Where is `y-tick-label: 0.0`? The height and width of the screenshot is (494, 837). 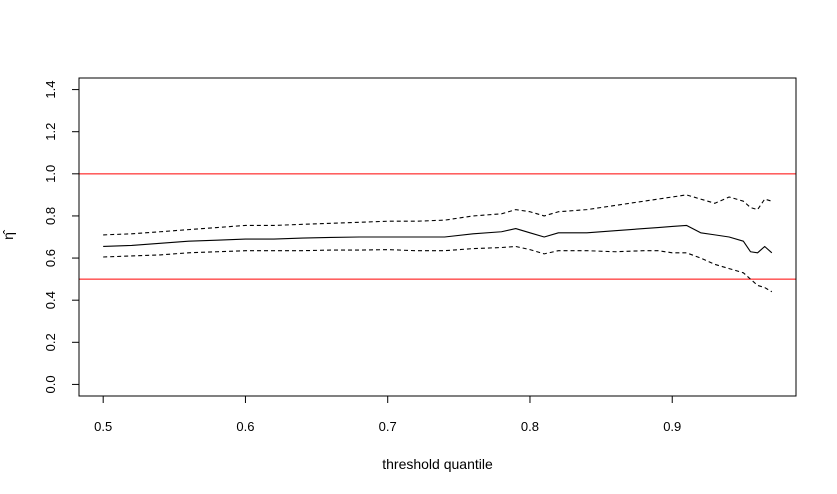
y-tick-label: 0.0 is located at coordinates (50, 384).